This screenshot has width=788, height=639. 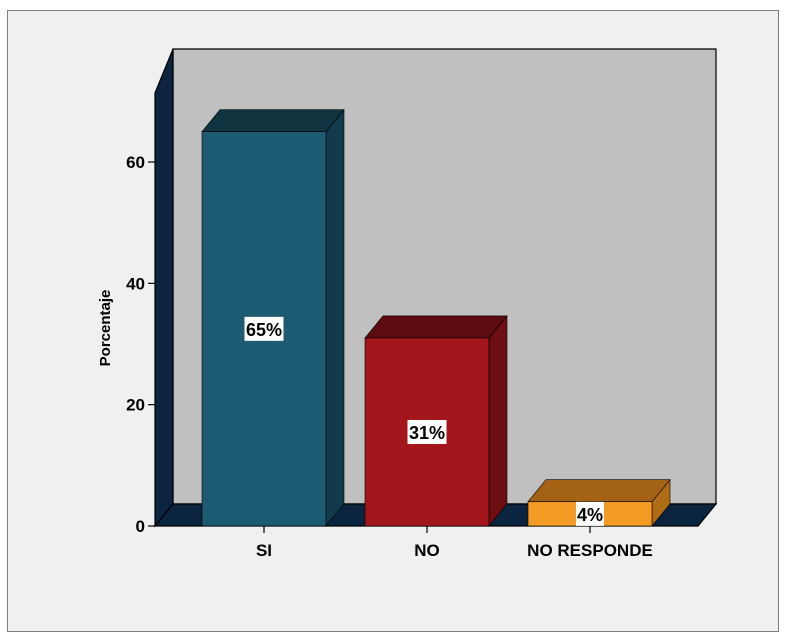 I want to click on data-label-text: 4%, so click(x=590, y=515).